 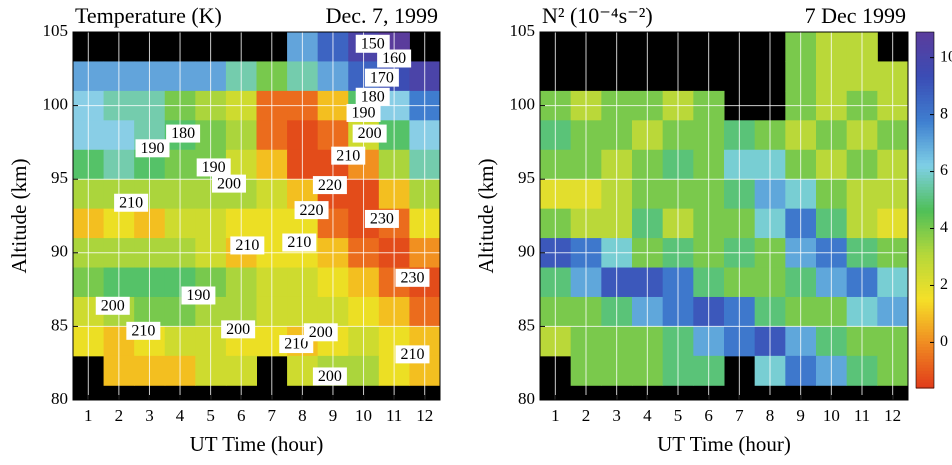 I want to click on y-tick-label: 90, so click(x=59, y=251).